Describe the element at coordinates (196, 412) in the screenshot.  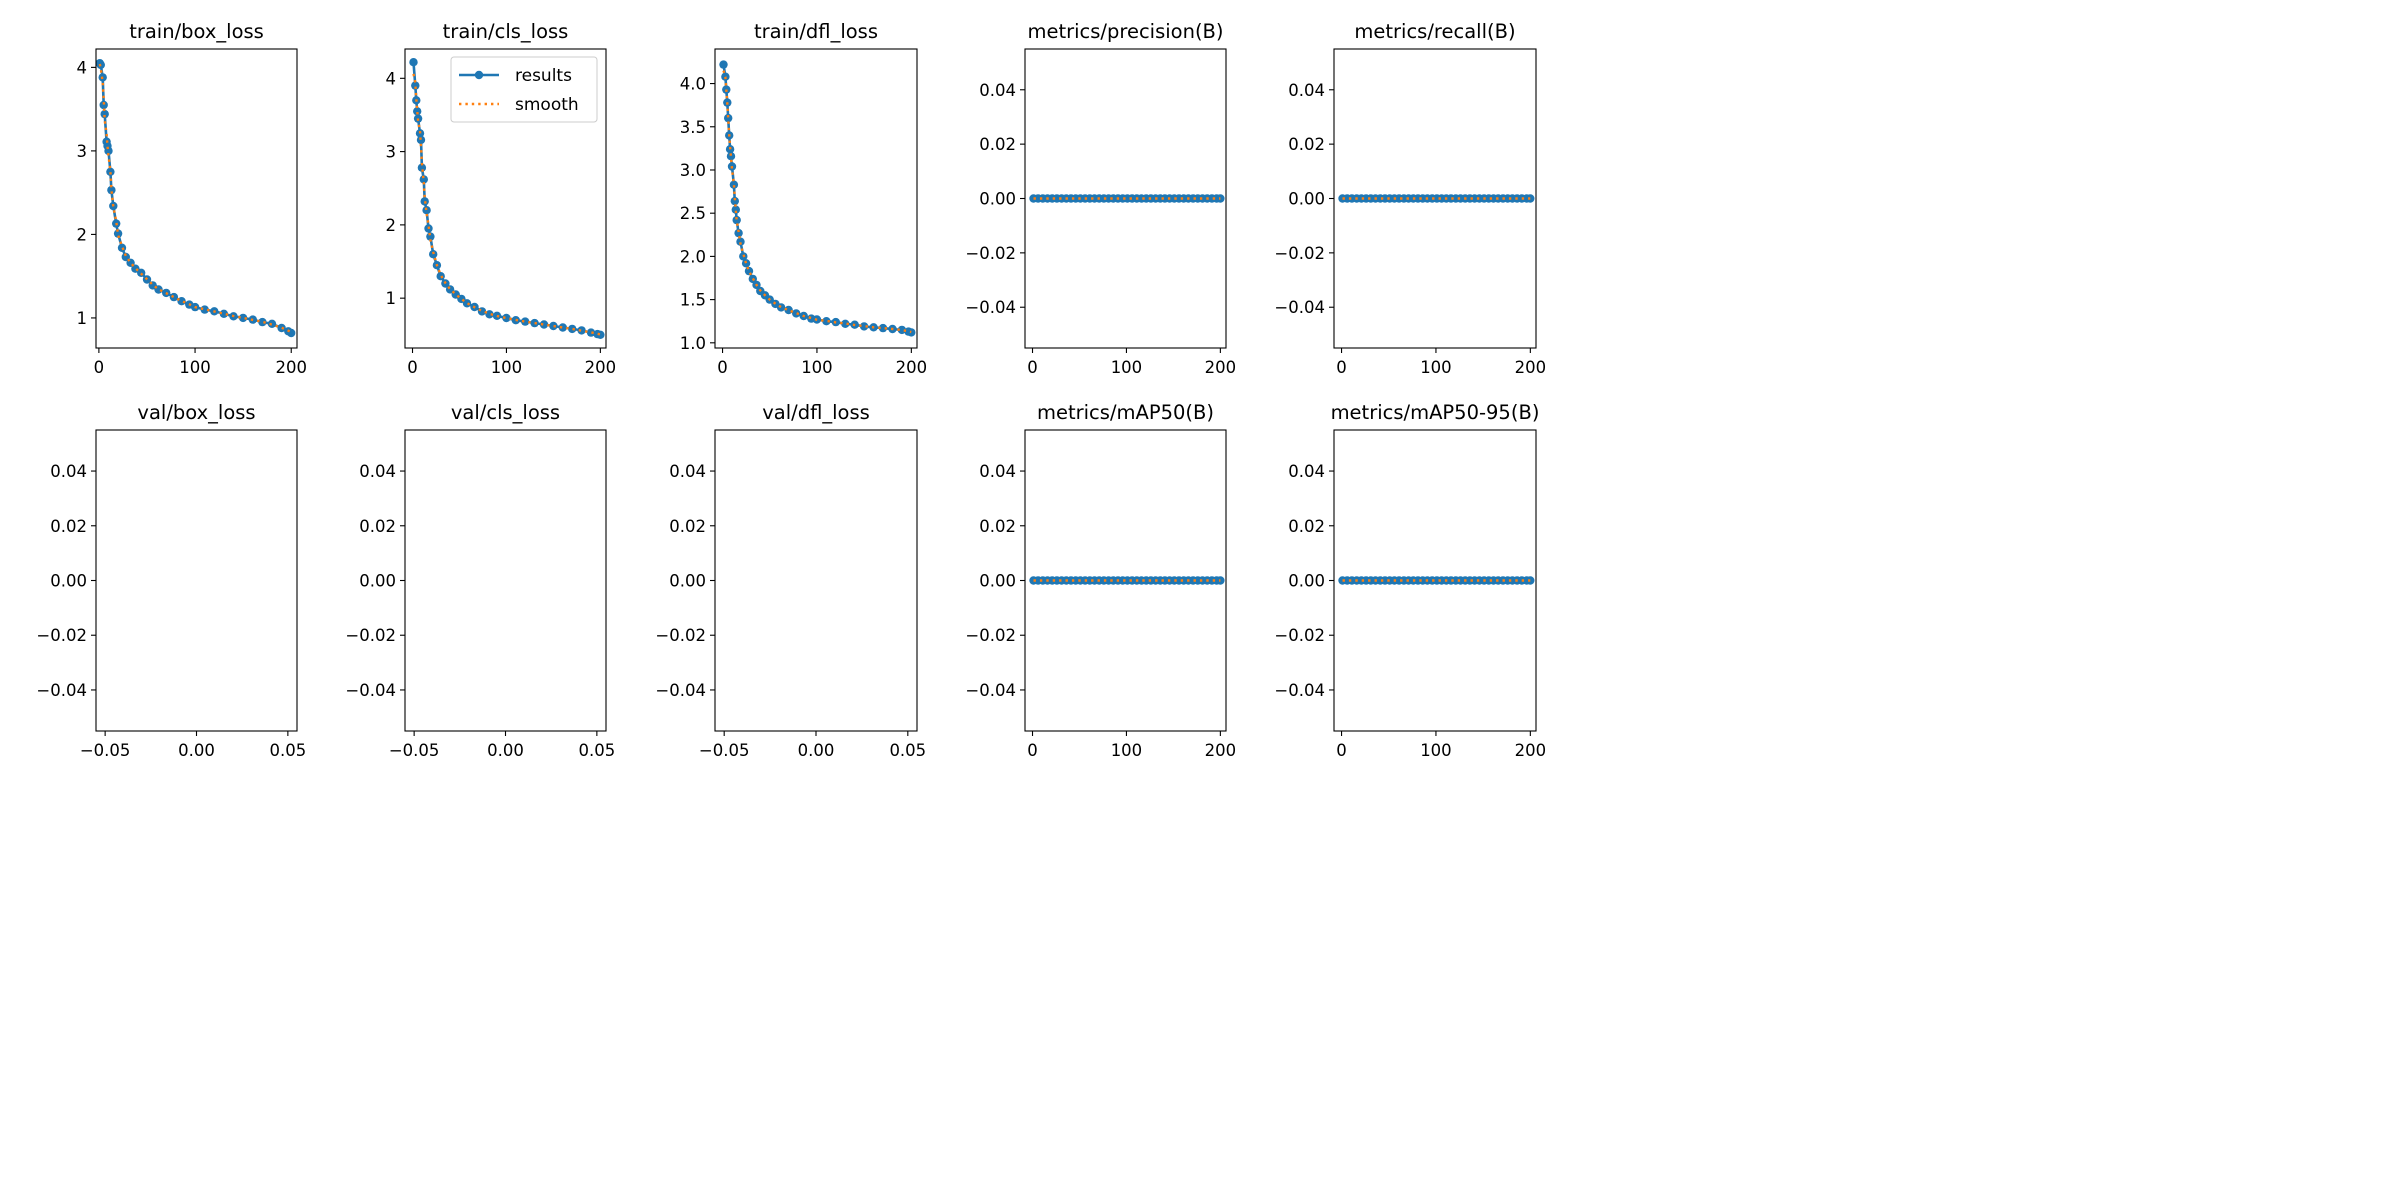
I see `panel-title: val/box_loss` at that location.